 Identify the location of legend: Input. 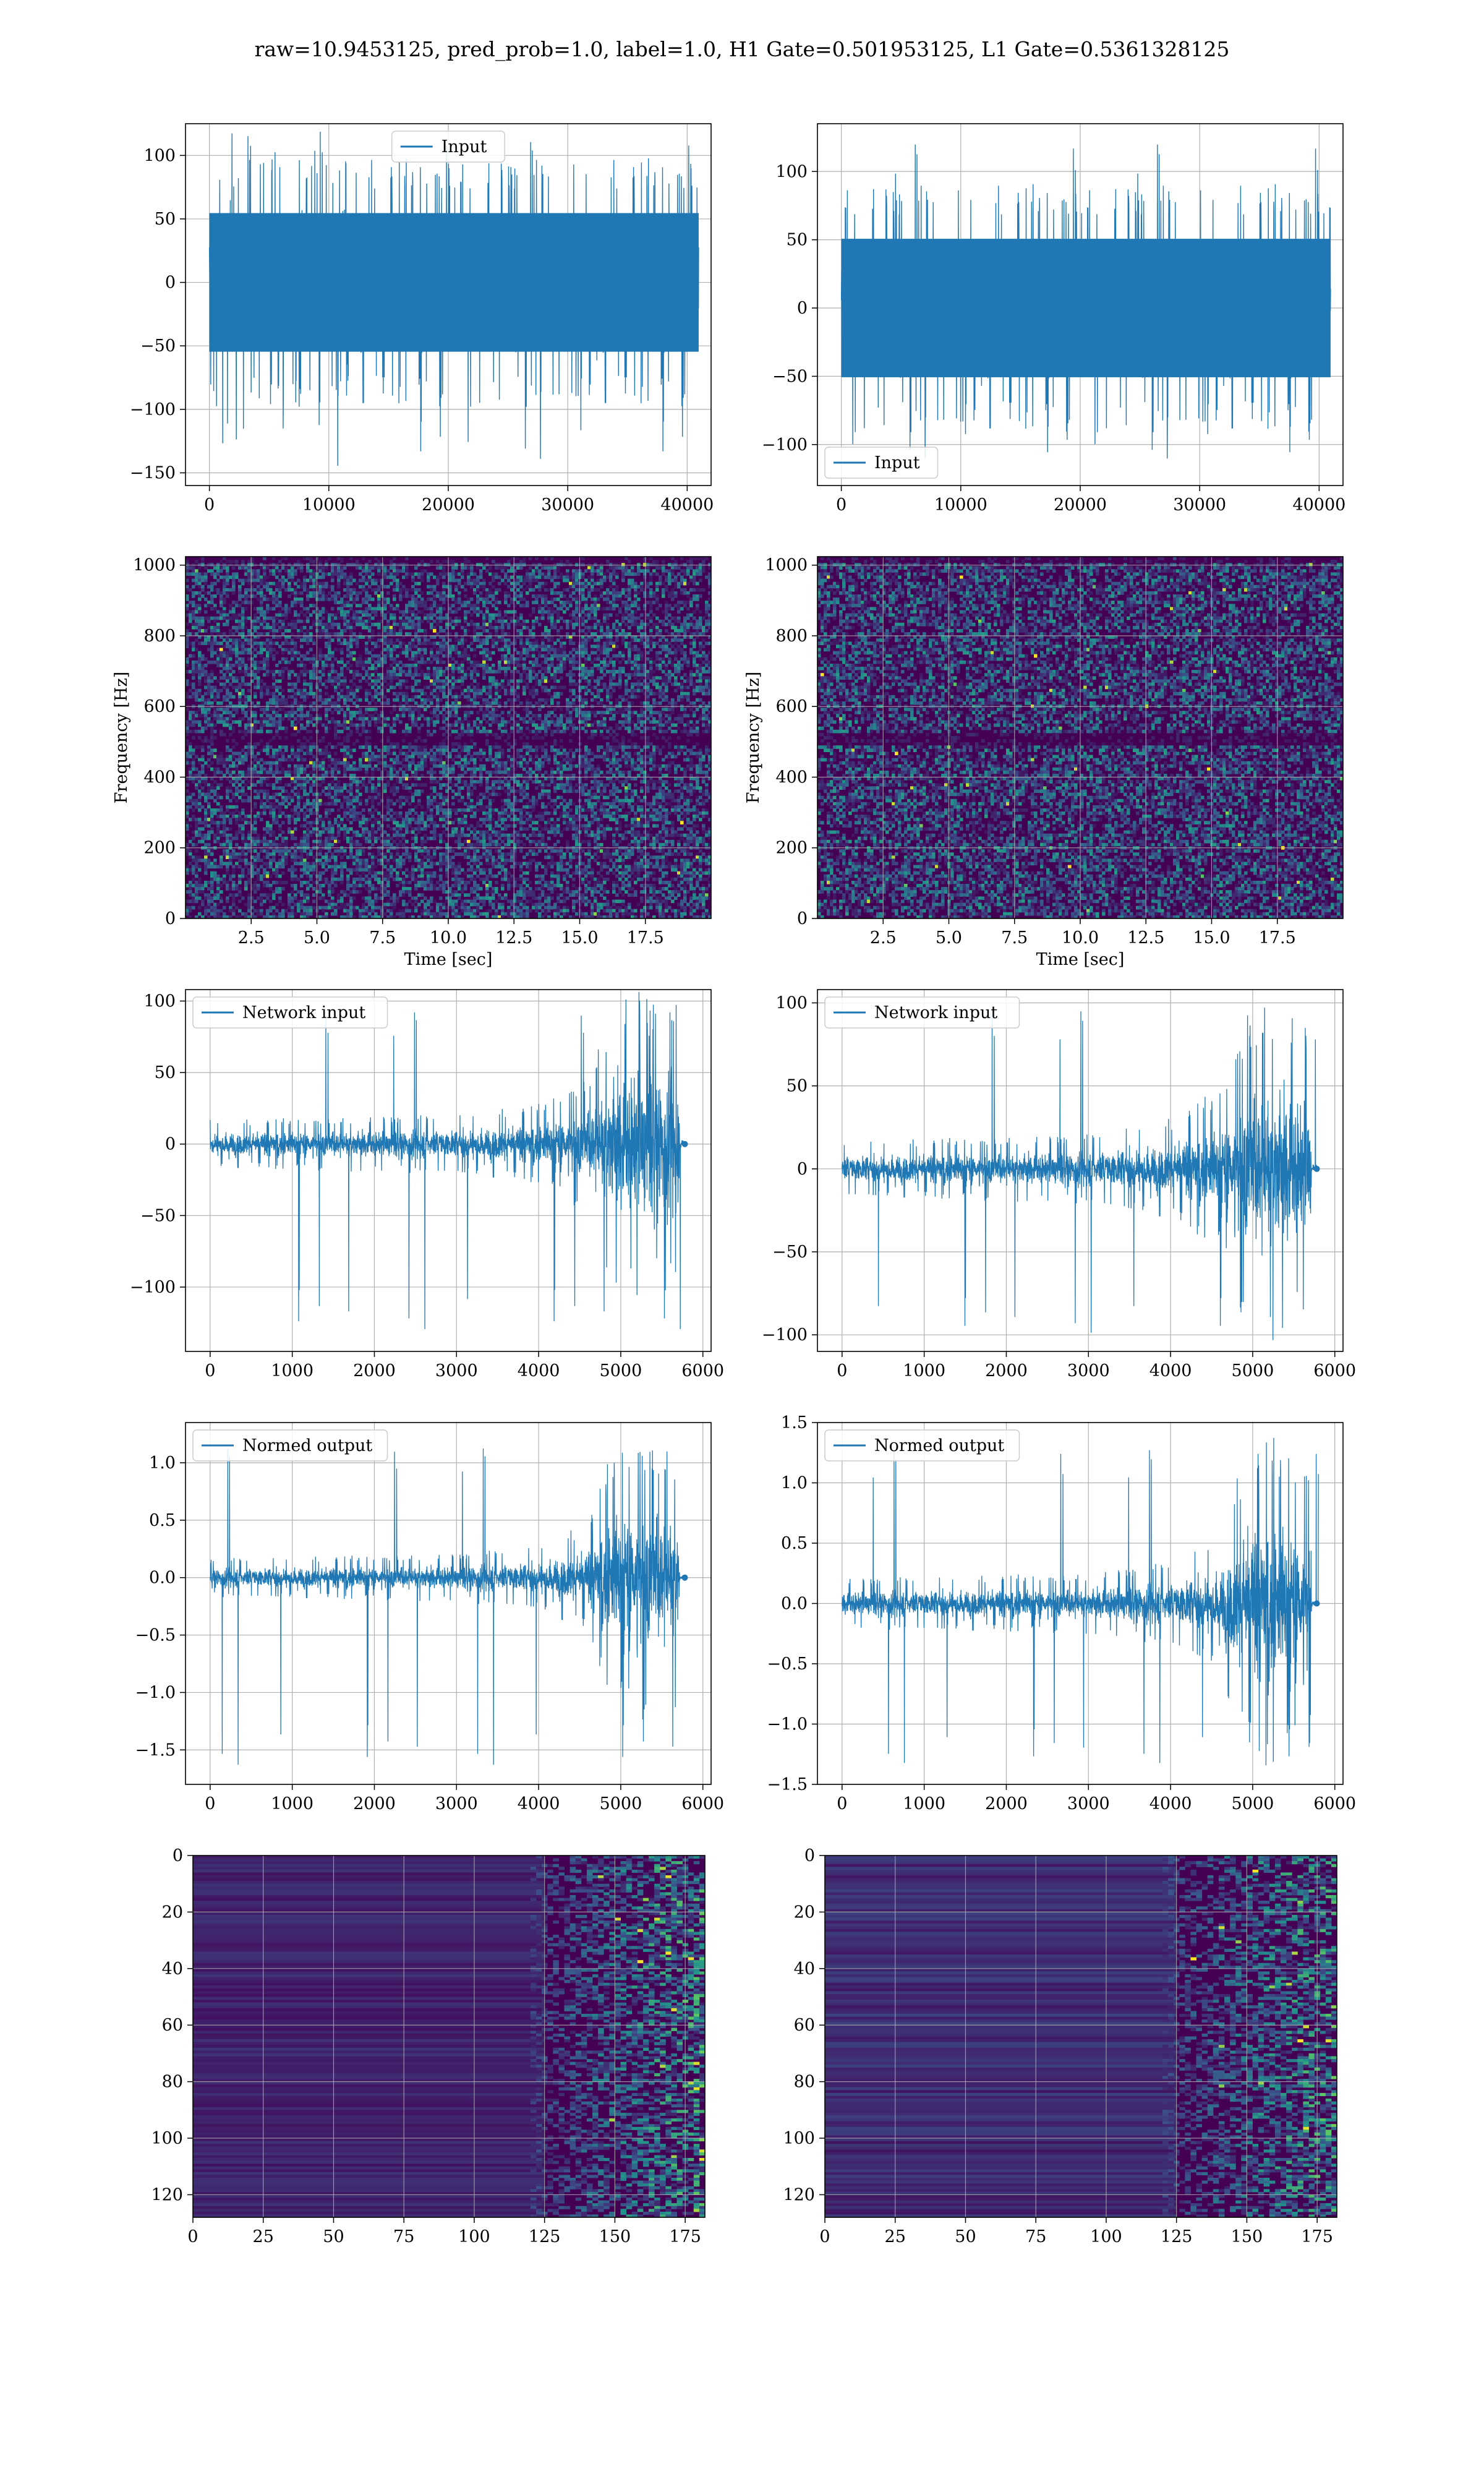
(881, 463).